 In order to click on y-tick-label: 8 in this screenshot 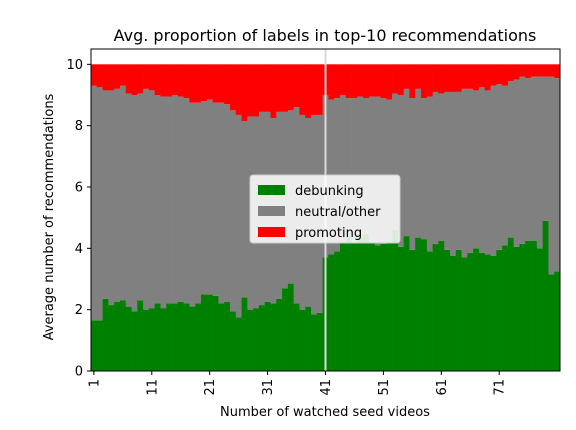, I will do `click(79, 126)`.